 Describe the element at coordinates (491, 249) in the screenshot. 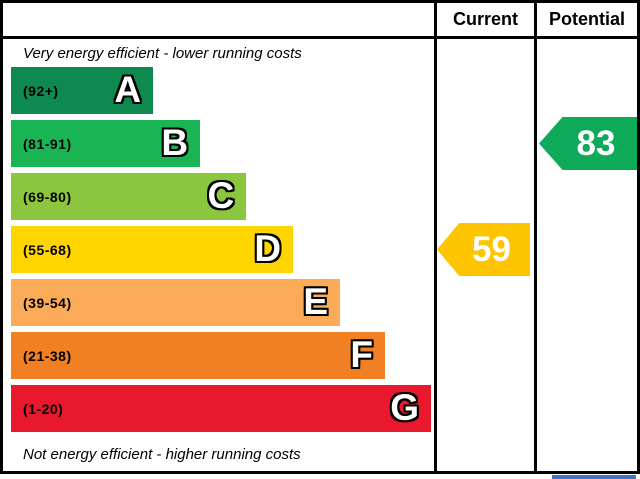

I see `current-rating-value: 59` at that location.